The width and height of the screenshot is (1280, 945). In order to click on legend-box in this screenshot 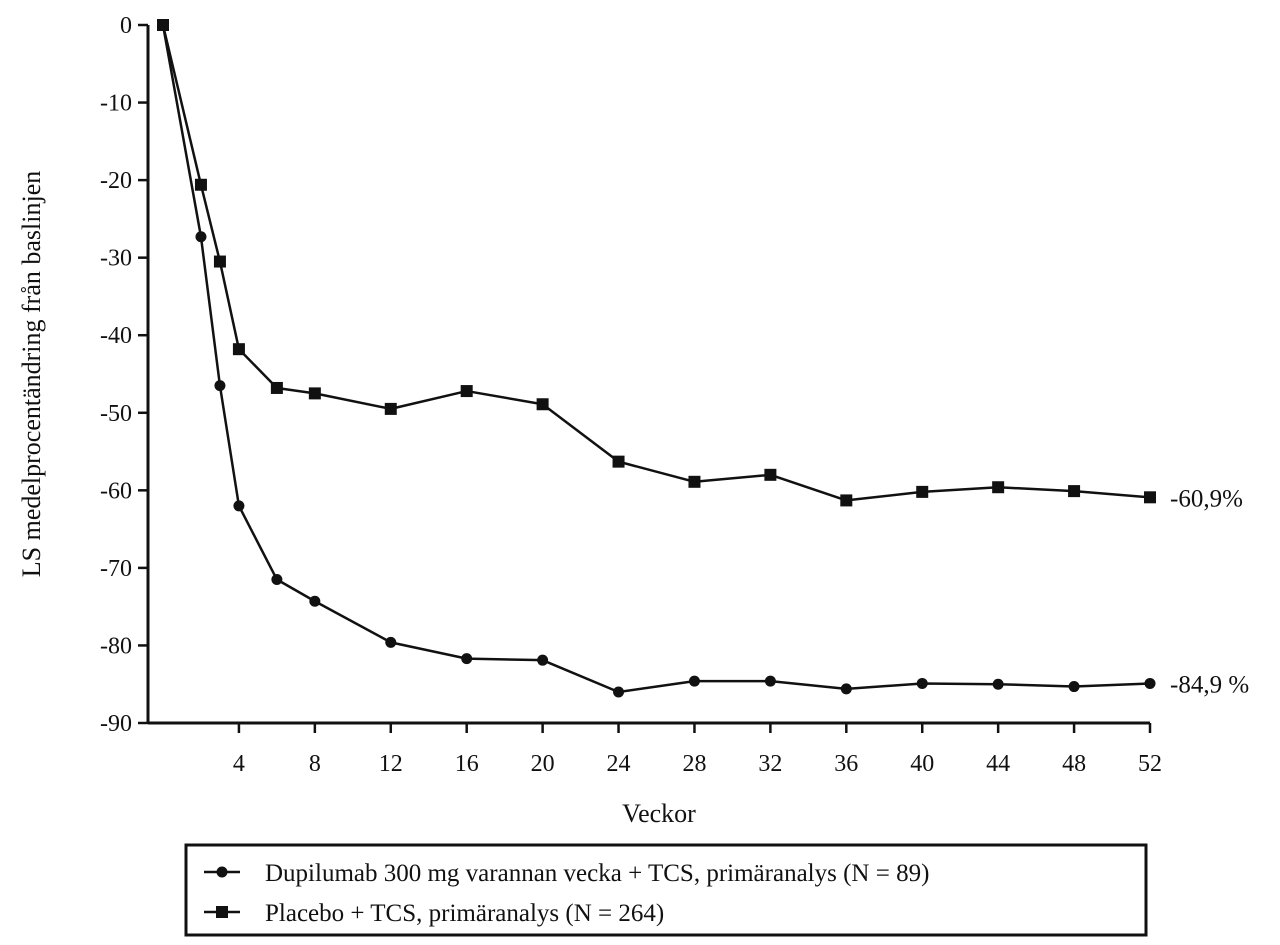, I will do `click(666, 890)`.